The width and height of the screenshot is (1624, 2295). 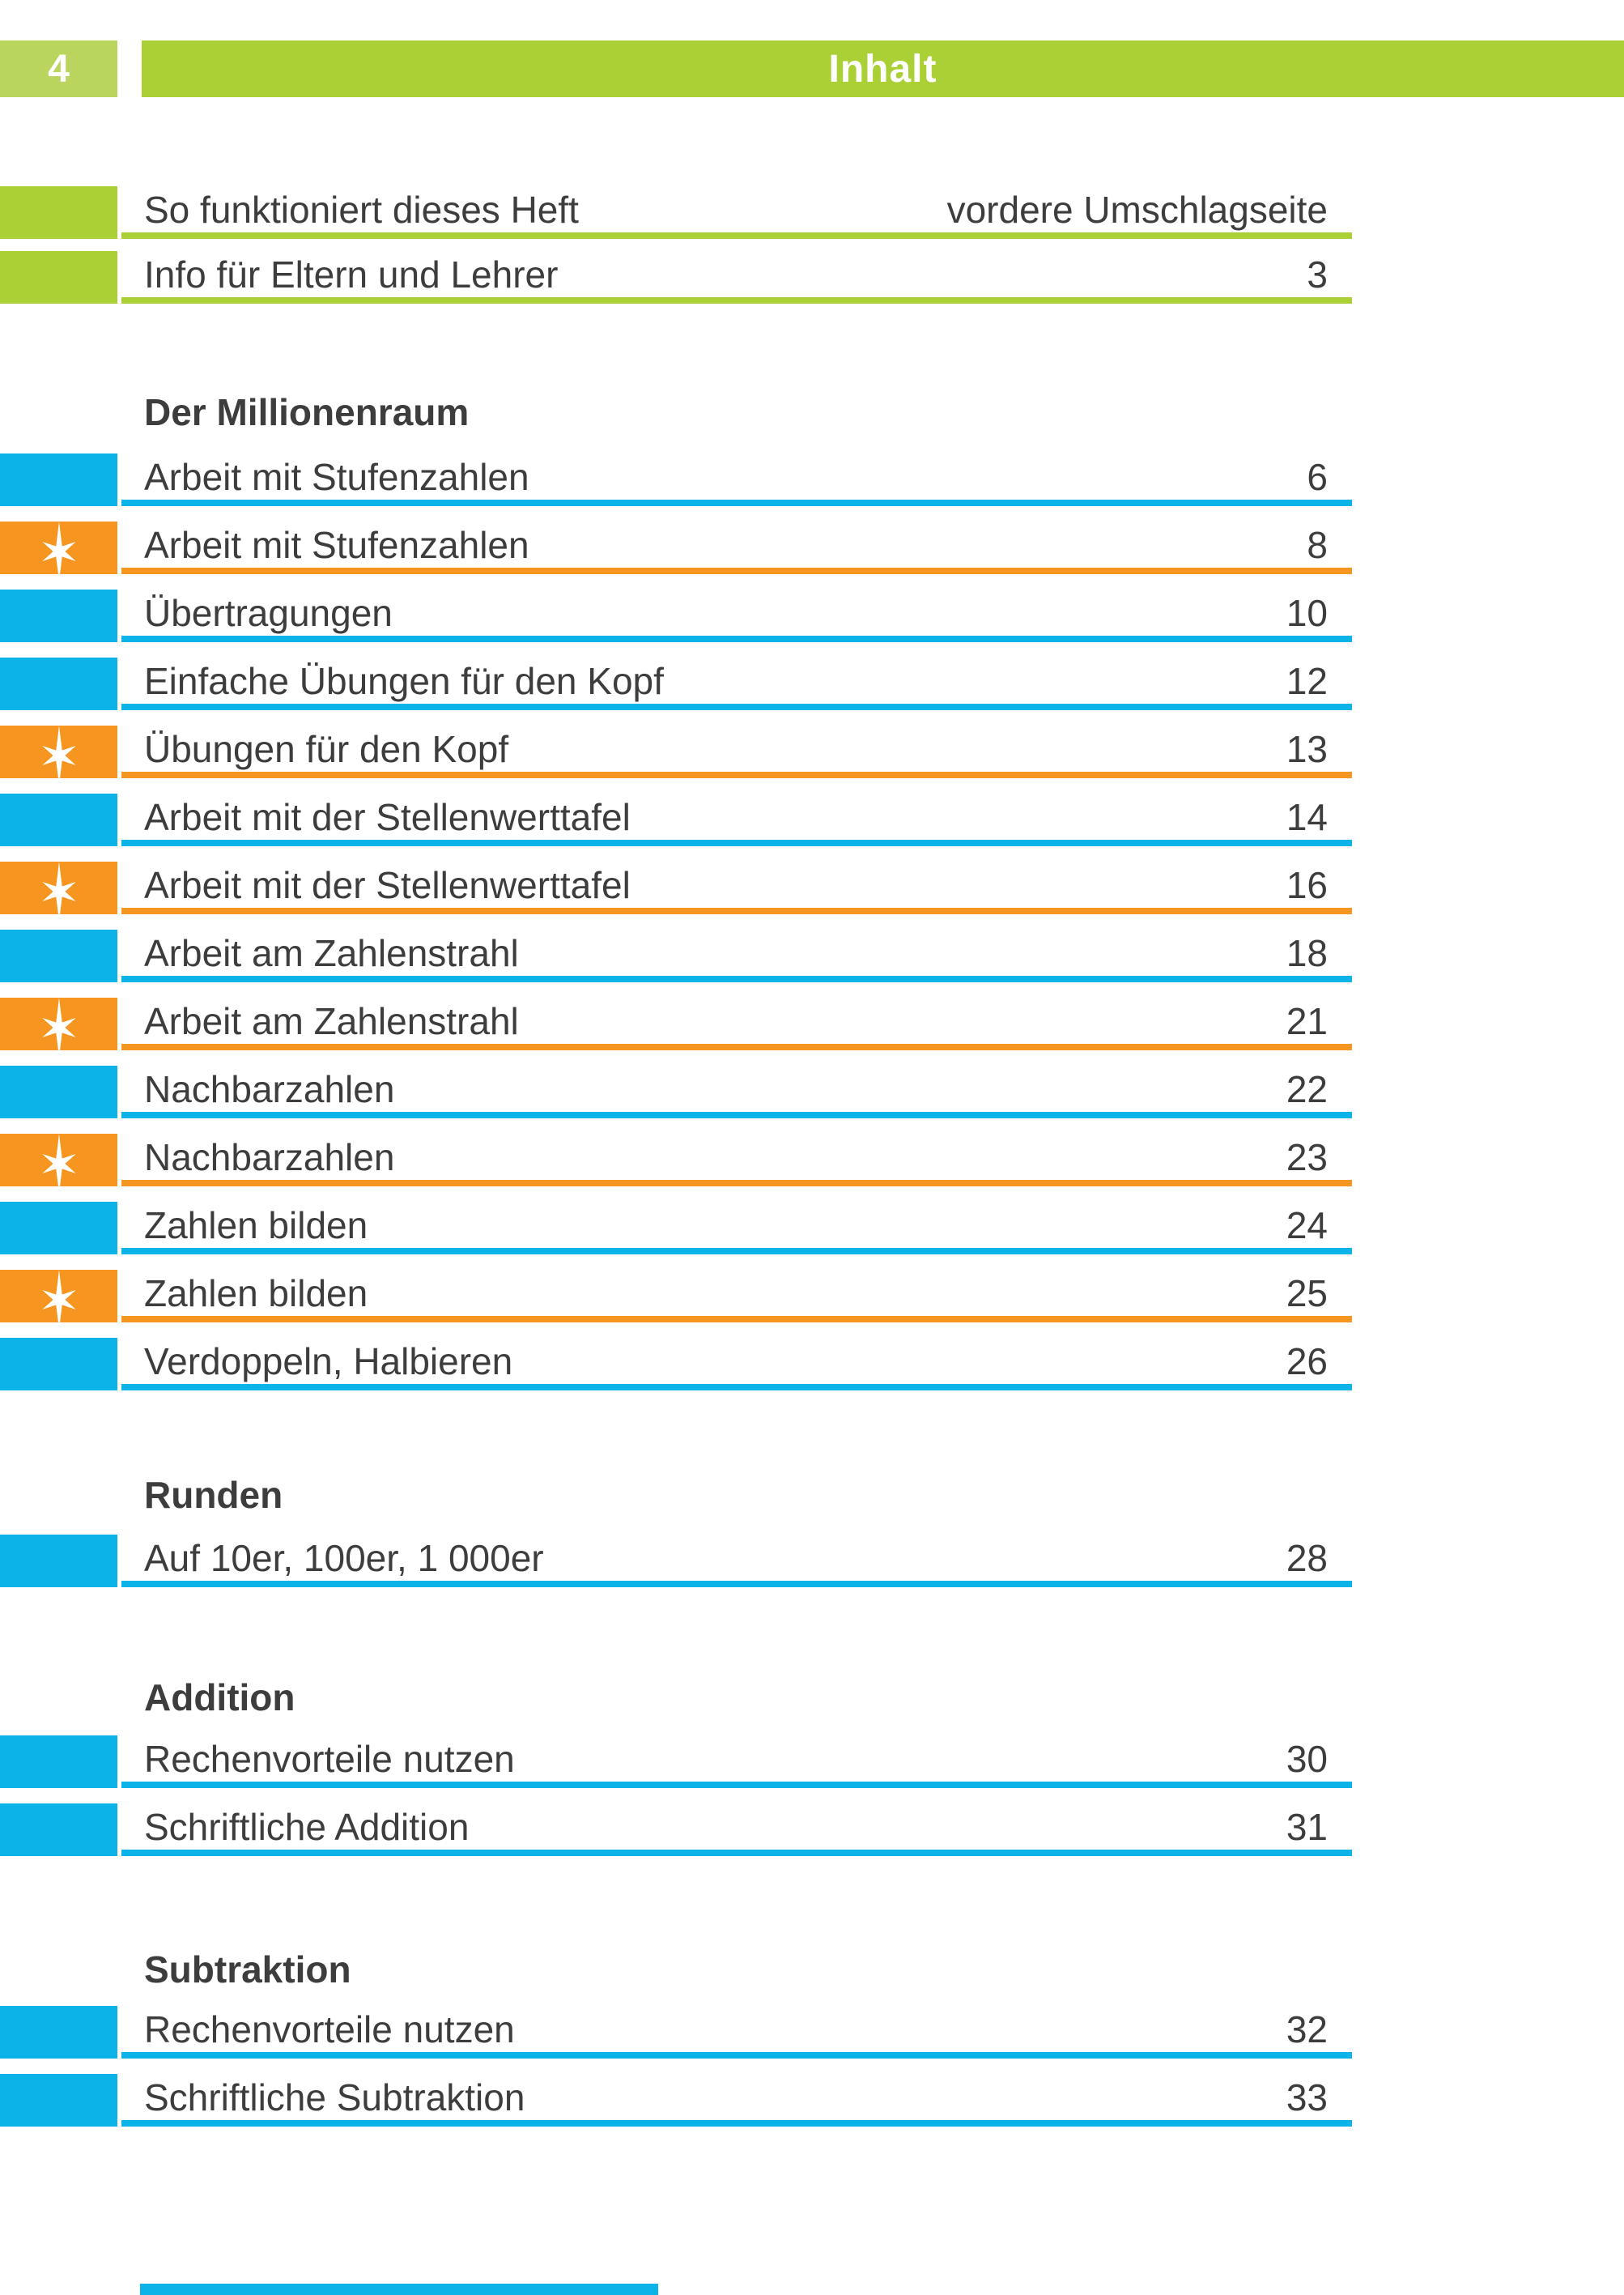 I want to click on section-heading: Runden, so click(x=213, y=1495).